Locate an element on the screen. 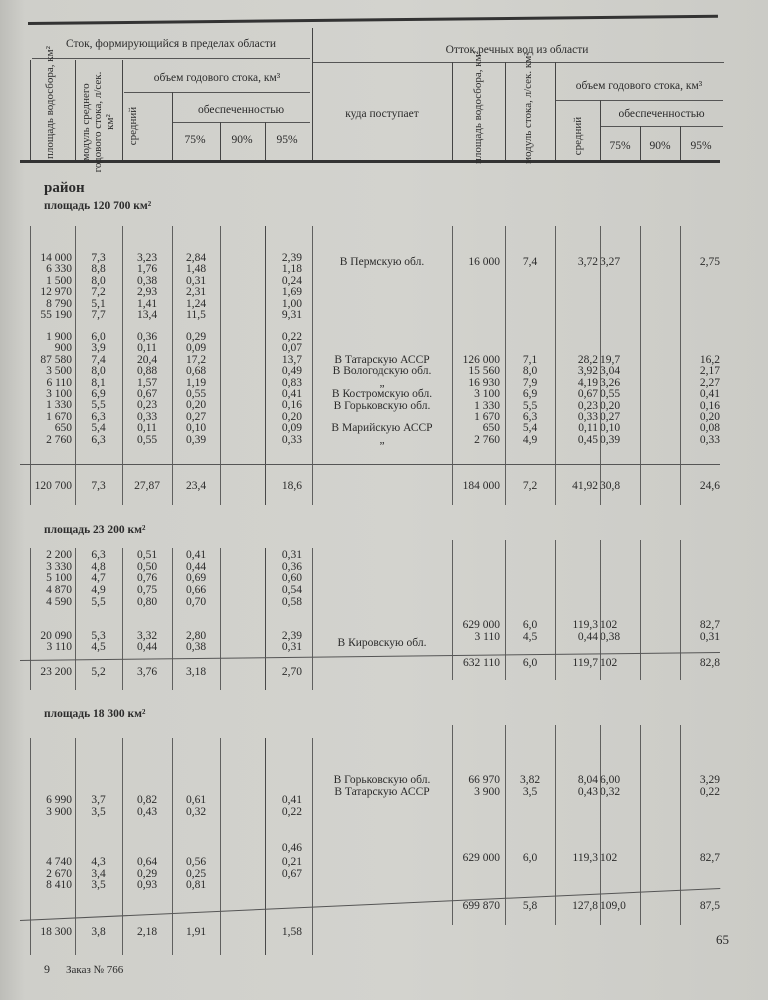  table-cell: 19,7 is located at coordinates (610, 360).